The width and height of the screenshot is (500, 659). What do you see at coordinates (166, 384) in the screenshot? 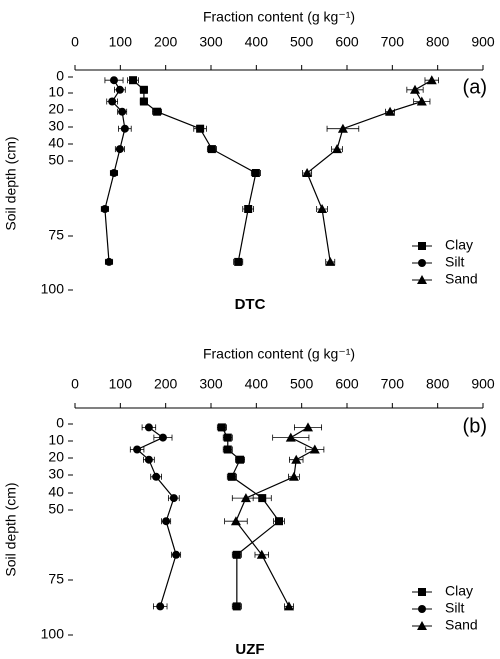
I see `x-tick-label: 200` at bounding box center [166, 384].